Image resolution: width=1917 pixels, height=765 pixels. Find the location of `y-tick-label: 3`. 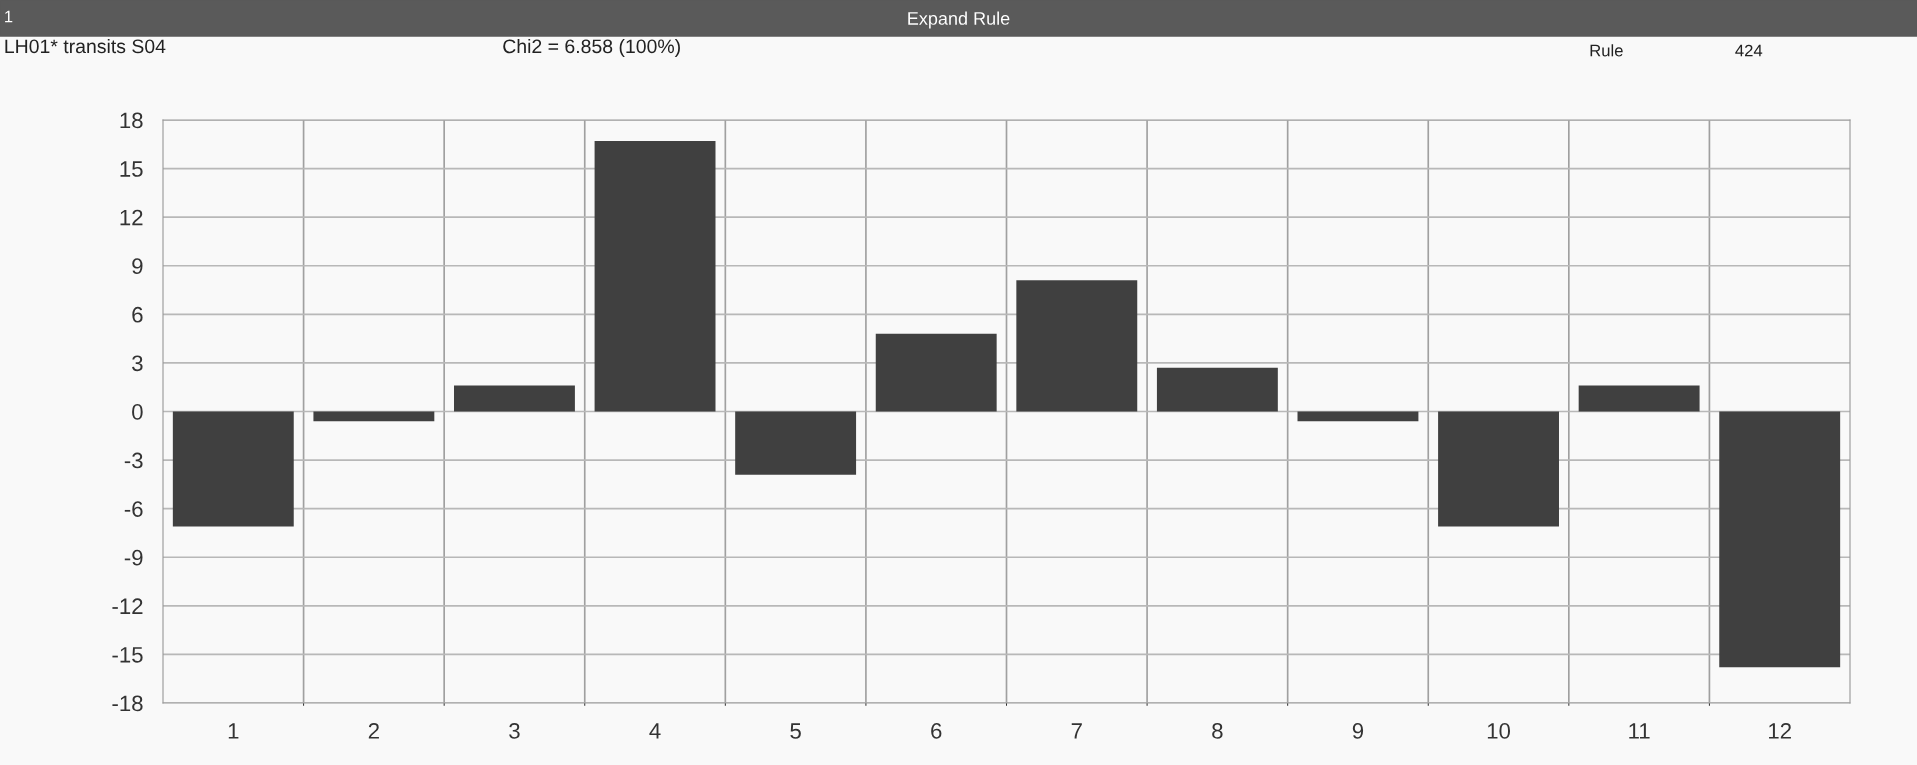

y-tick-label: 3 is located at coordinates (137, 363).